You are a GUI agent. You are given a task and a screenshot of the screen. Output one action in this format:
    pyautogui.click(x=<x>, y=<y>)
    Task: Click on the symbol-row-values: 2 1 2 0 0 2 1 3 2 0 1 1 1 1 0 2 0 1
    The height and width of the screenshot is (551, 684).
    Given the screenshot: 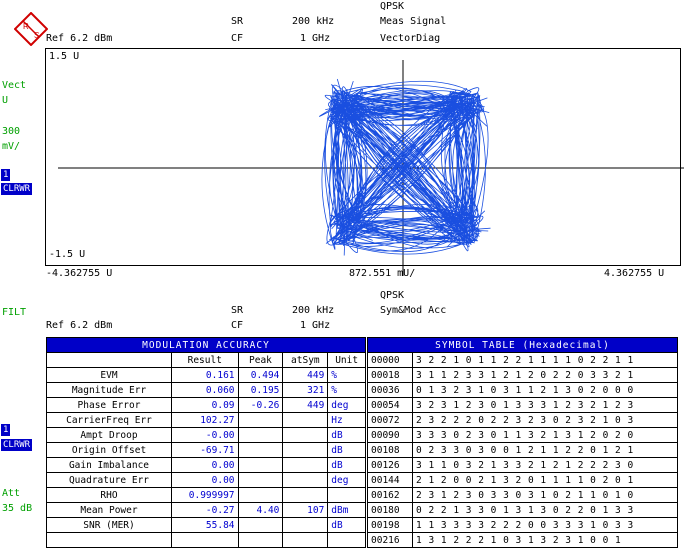 What is the action you would take?
    pyautogui.click(x=545, y=480)
    